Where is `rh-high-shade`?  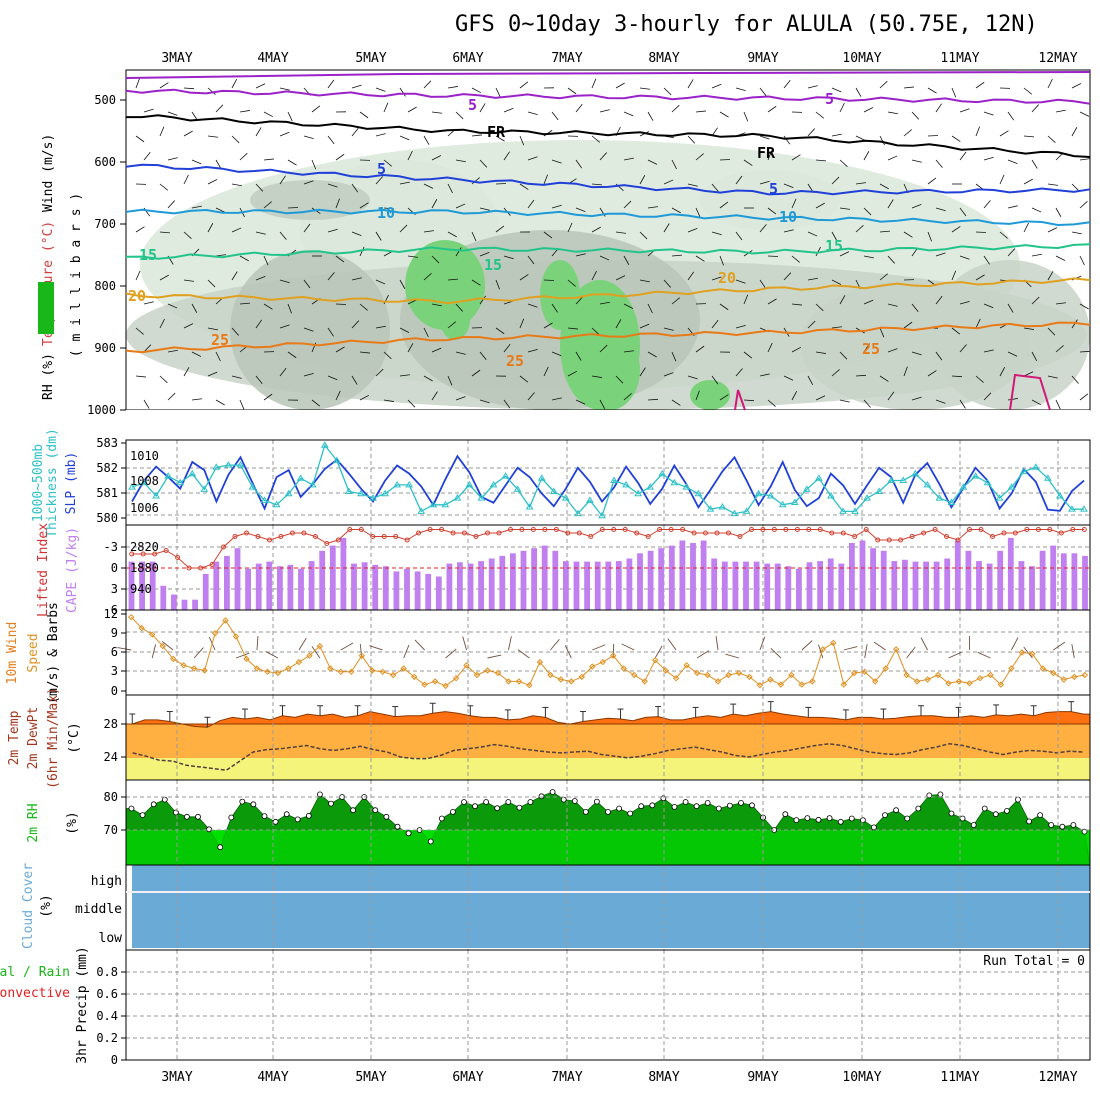 rh-high-shade is located at coordinates (610, 370).